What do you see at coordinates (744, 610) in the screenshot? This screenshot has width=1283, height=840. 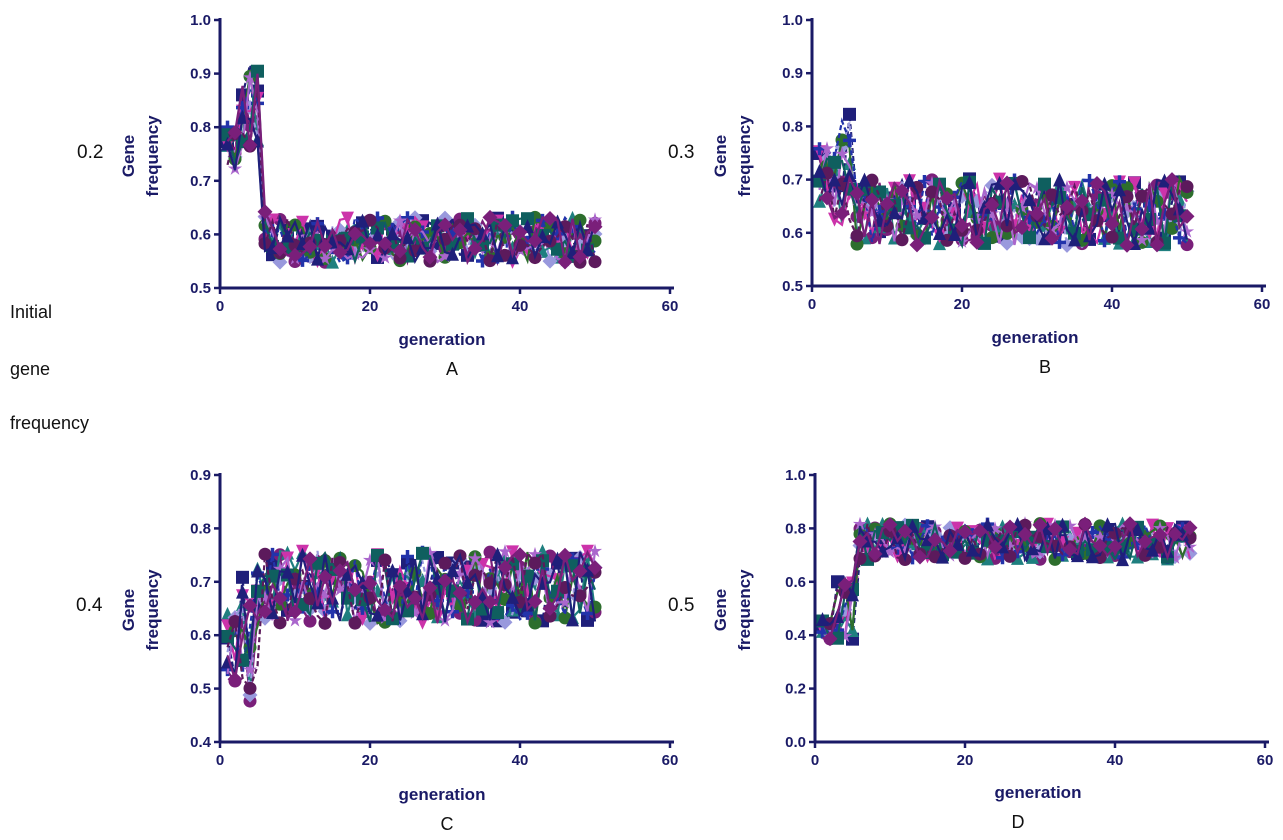 I see `y-axis-title-line-2: frequency` at bounding box center [744, 610].